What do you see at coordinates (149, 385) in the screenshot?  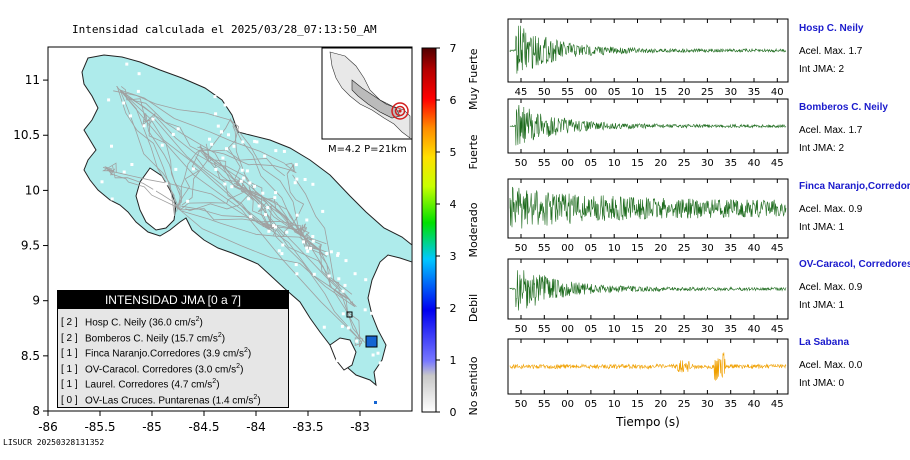 I see `legend-row-station: Laurel. Corredores (4.7 cm/s` at bounding box center [149, 385].